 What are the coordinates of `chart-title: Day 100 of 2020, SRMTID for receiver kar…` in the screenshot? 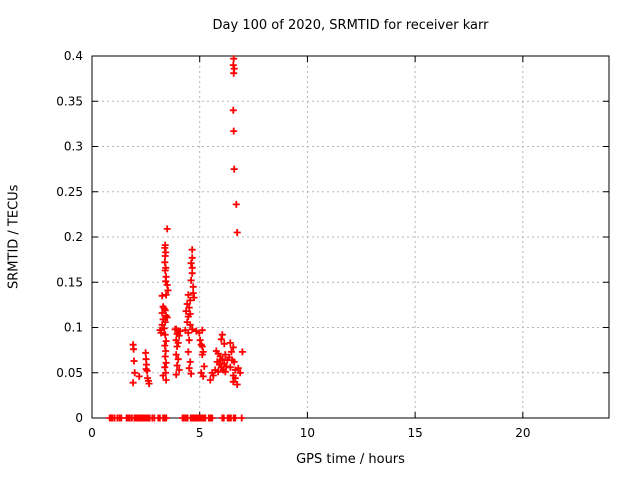 It's located at (350, 25).